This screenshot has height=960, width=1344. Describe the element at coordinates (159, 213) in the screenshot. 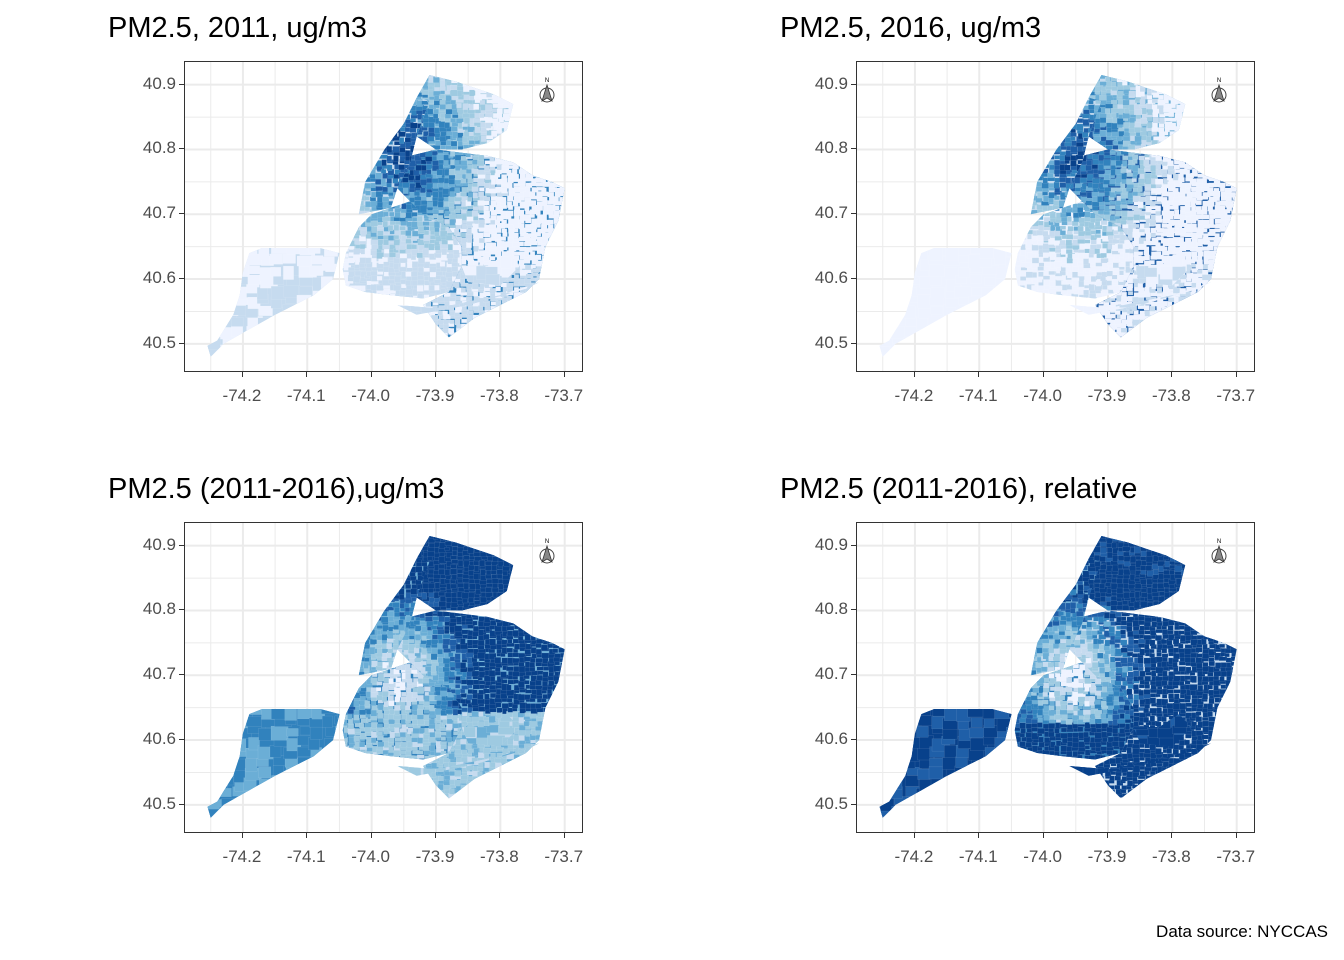

I see `y-tick-label: 40.7` at that location.